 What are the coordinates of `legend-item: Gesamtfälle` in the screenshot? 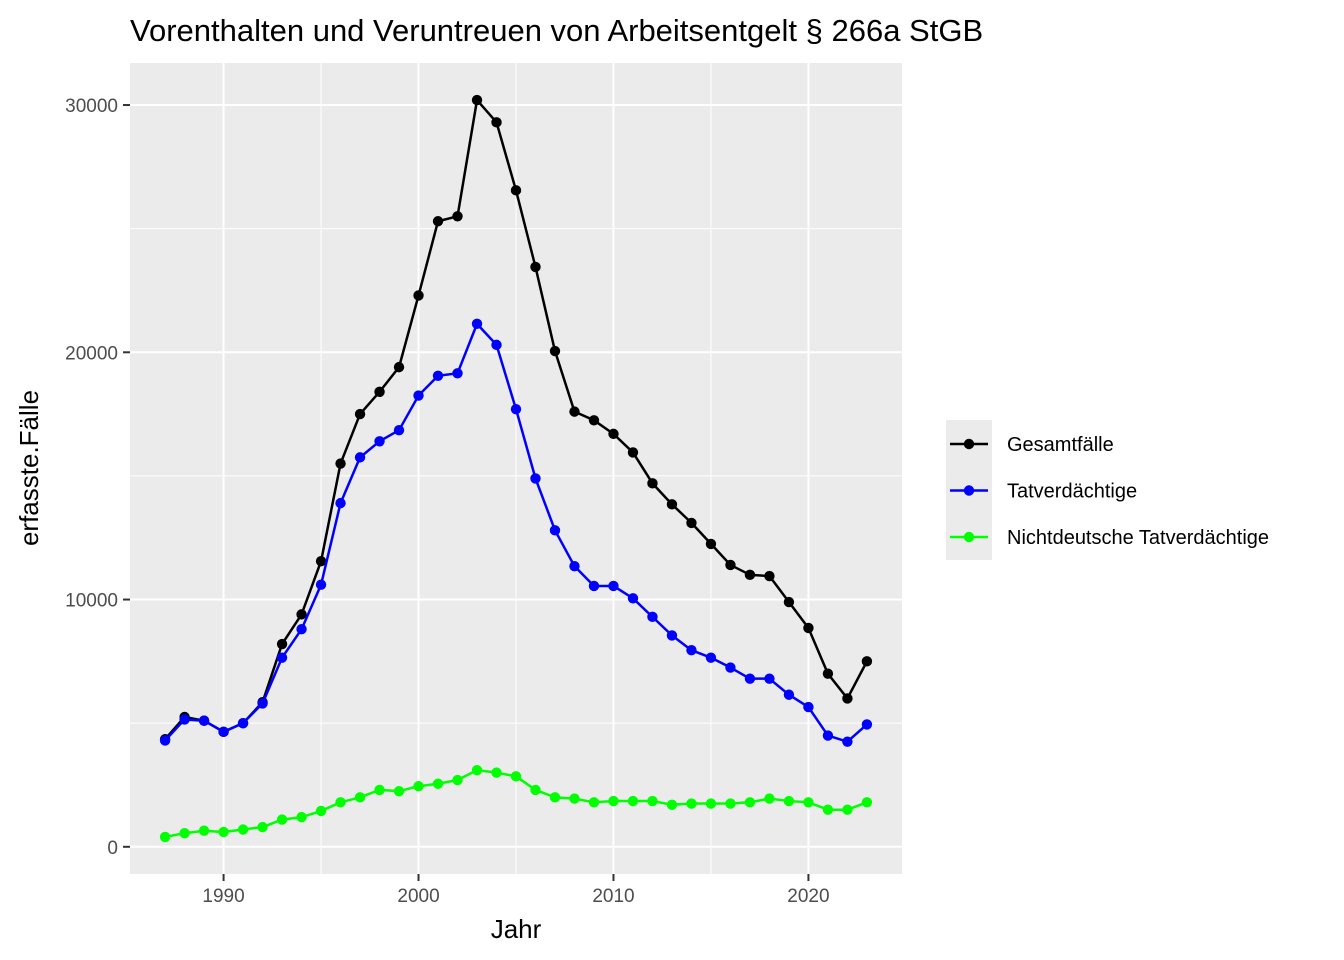 It's located at (1032, 445).